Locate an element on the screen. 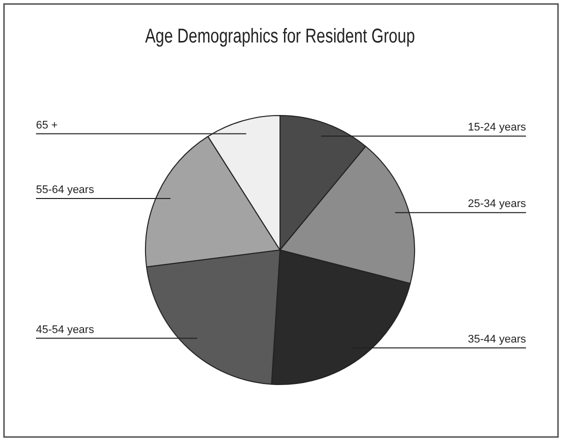  chart-title: Age Demographics for Resident Group is located at coordinates (280, 35).